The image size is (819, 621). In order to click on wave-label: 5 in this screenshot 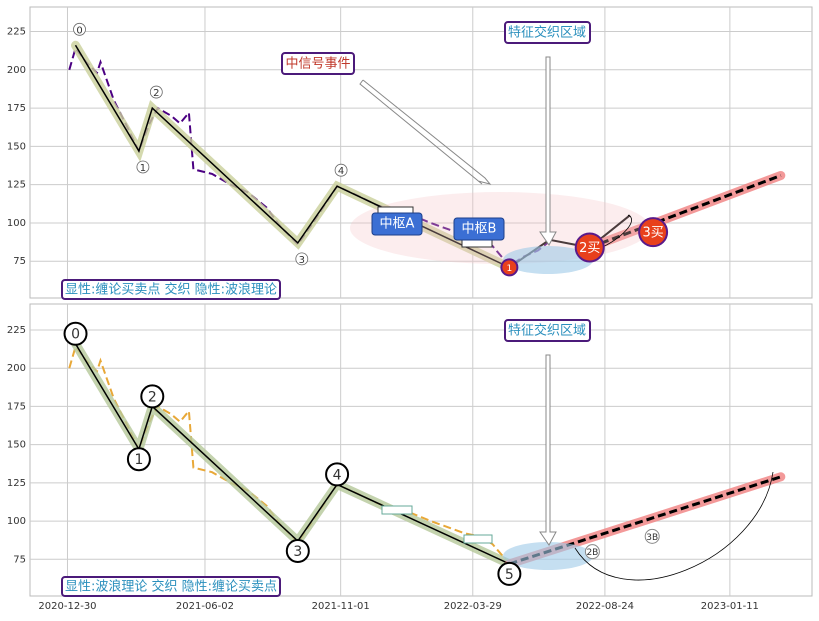, I will do `click(509, 575)`.